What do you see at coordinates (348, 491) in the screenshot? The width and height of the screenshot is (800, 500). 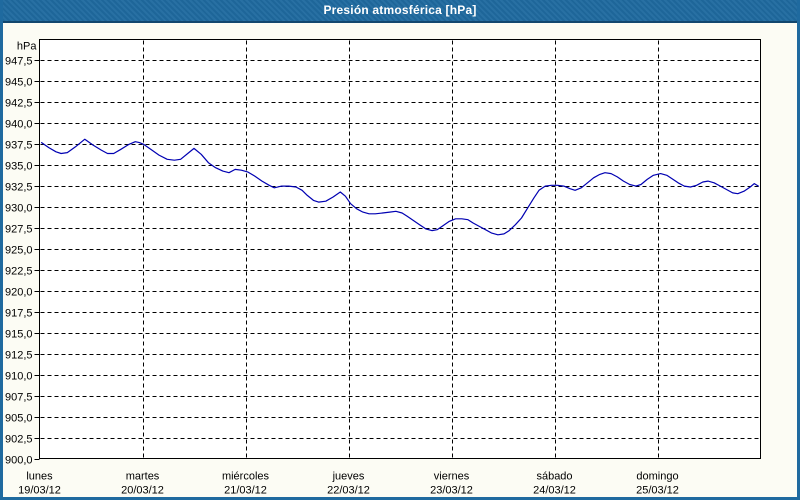 I see `x-tick-day-date: 22/03/12` at bounding box center [348, 491].